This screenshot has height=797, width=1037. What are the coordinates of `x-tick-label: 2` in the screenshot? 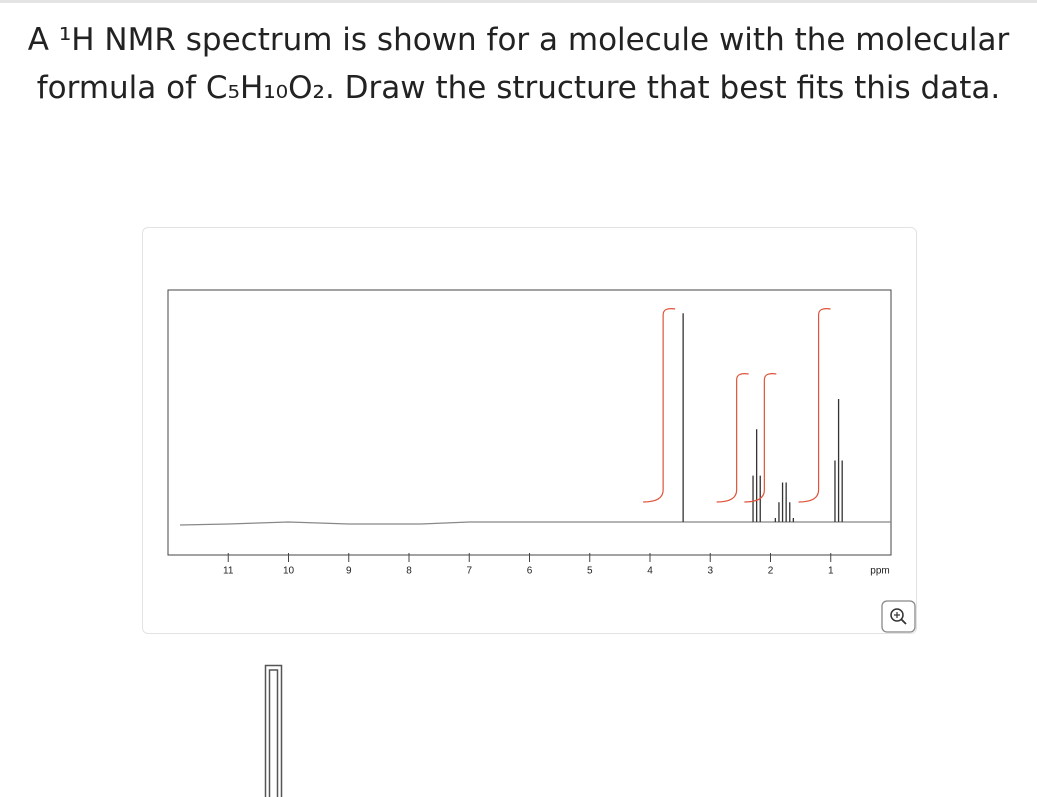 It's located at (771, 571).